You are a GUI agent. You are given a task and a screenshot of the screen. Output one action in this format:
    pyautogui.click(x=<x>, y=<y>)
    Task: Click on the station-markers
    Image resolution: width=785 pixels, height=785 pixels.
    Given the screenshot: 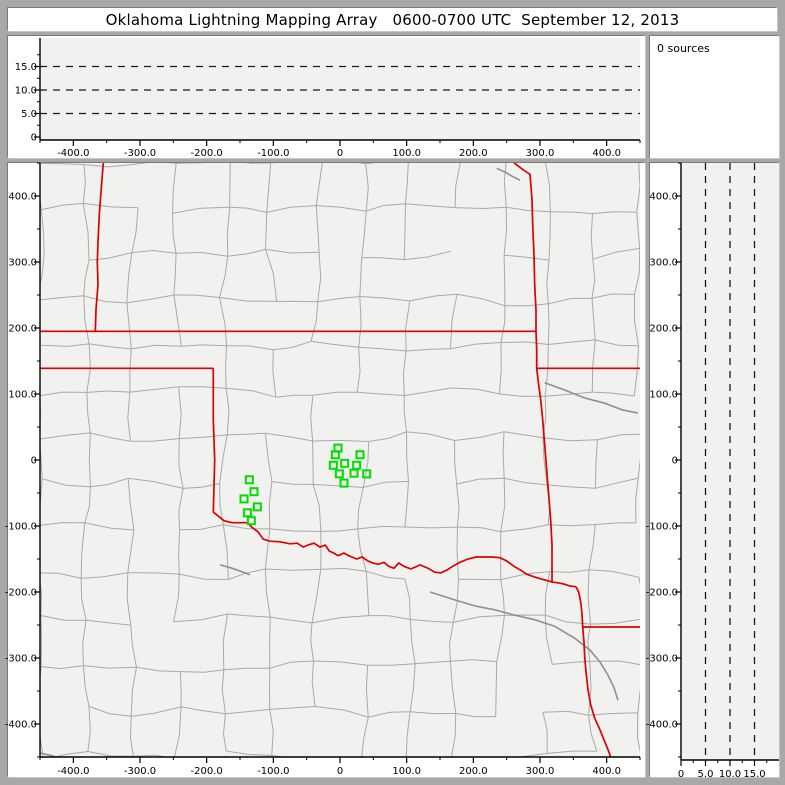 What is the action you would take?
    pyautogui.click(x=305, y=484)
    